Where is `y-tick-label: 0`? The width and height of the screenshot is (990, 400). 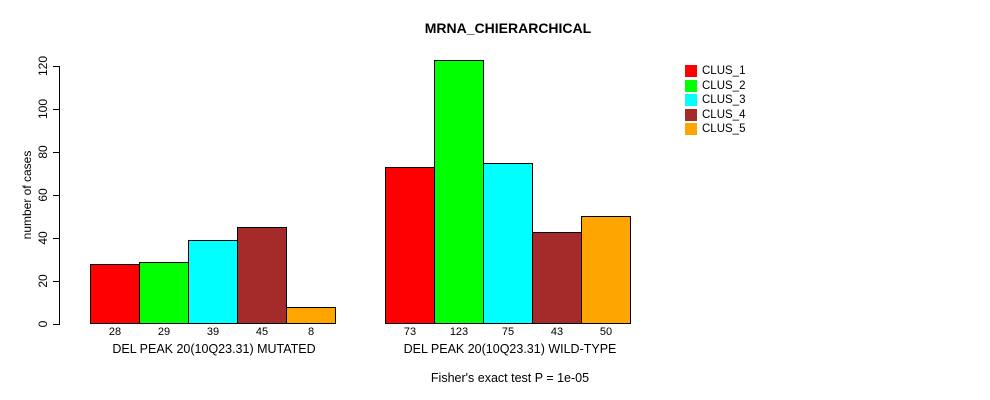
y-tick-label: 0 is located at coordinates (43, 324).